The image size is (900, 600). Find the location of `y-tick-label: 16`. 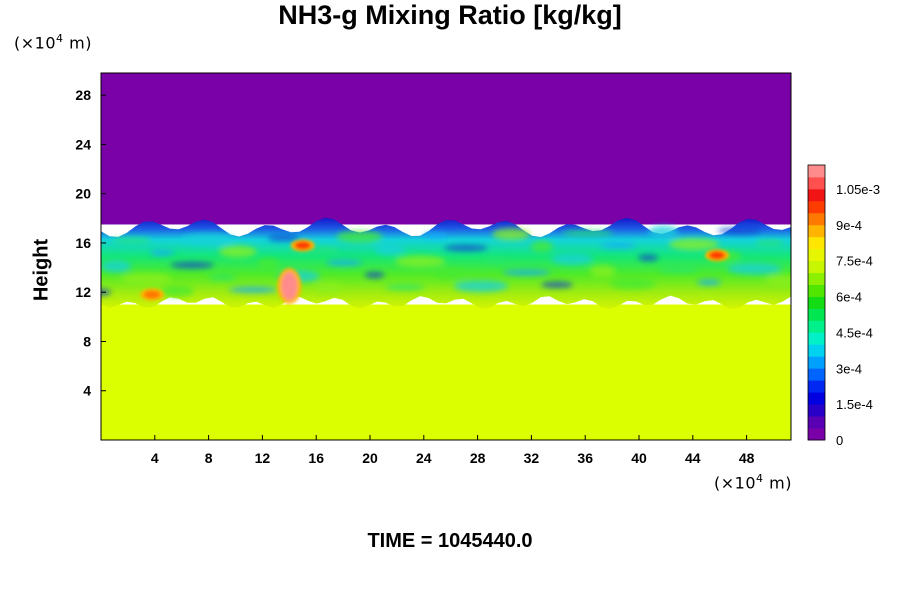

y-tick-label: 16 is located at coordinates (83, 243).